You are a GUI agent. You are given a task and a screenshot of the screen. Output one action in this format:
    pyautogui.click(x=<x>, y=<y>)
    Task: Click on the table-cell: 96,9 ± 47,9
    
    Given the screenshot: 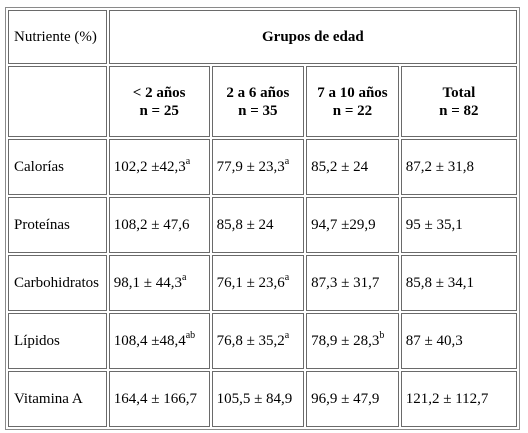 What is the action you would take?
    pyautogui.click(x=352, y=398)
    